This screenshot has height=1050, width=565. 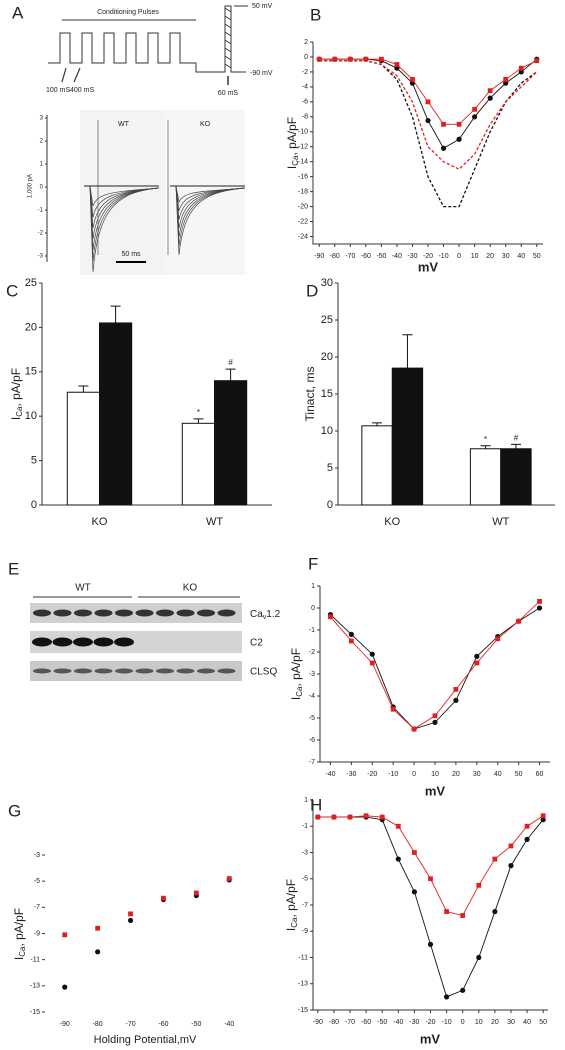 I want to click on trace-tick-label: -3, so click(x=41, y=257).